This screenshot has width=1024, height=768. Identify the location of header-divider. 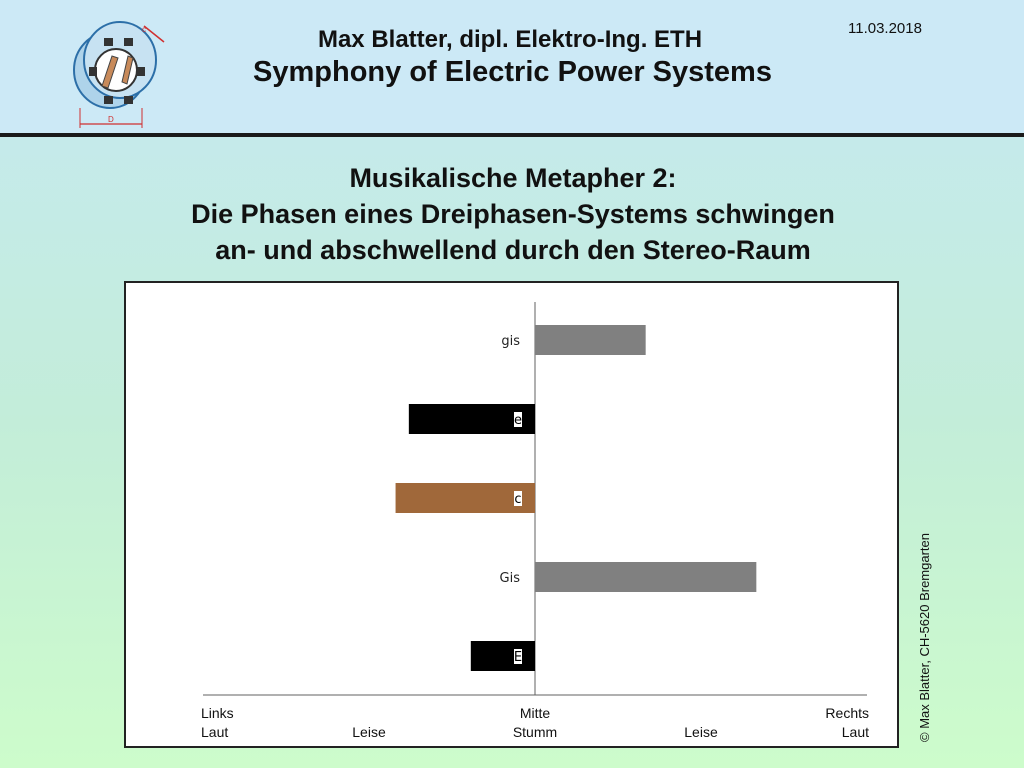
(512, 135).